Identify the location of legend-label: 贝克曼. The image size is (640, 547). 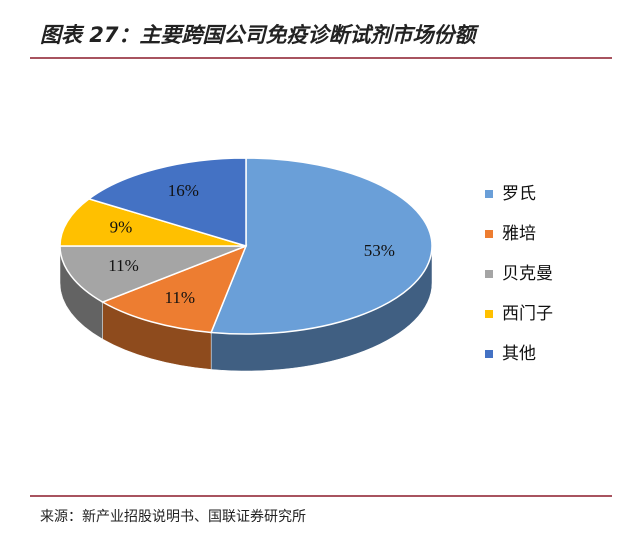
(527, 274).